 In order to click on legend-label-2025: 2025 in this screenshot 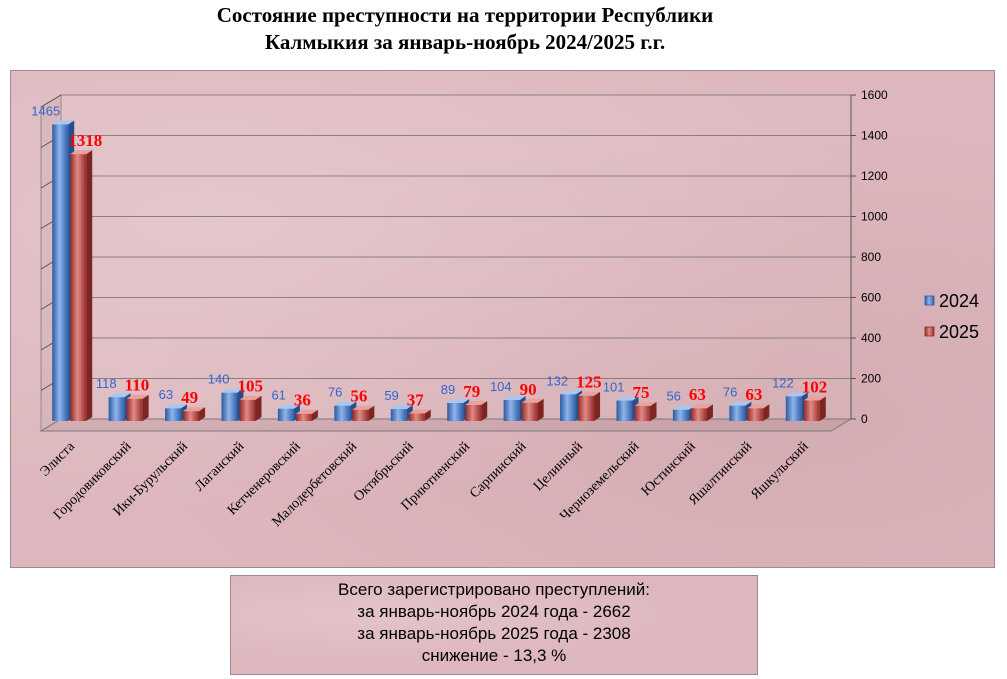, I will do `click(959, 332)`.